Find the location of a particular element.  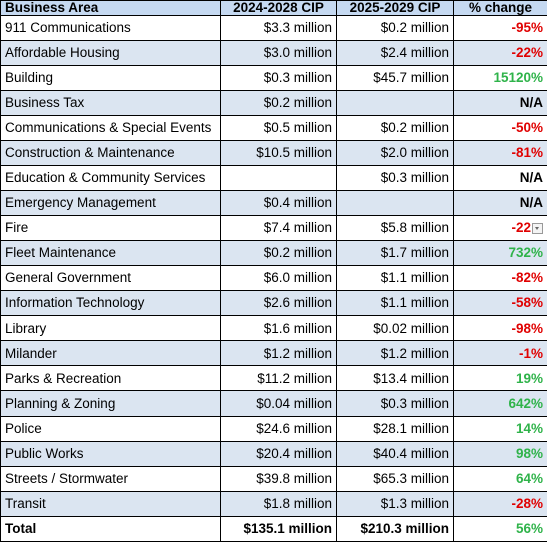

cell-text: General Government is located at coordinates (68, 278).